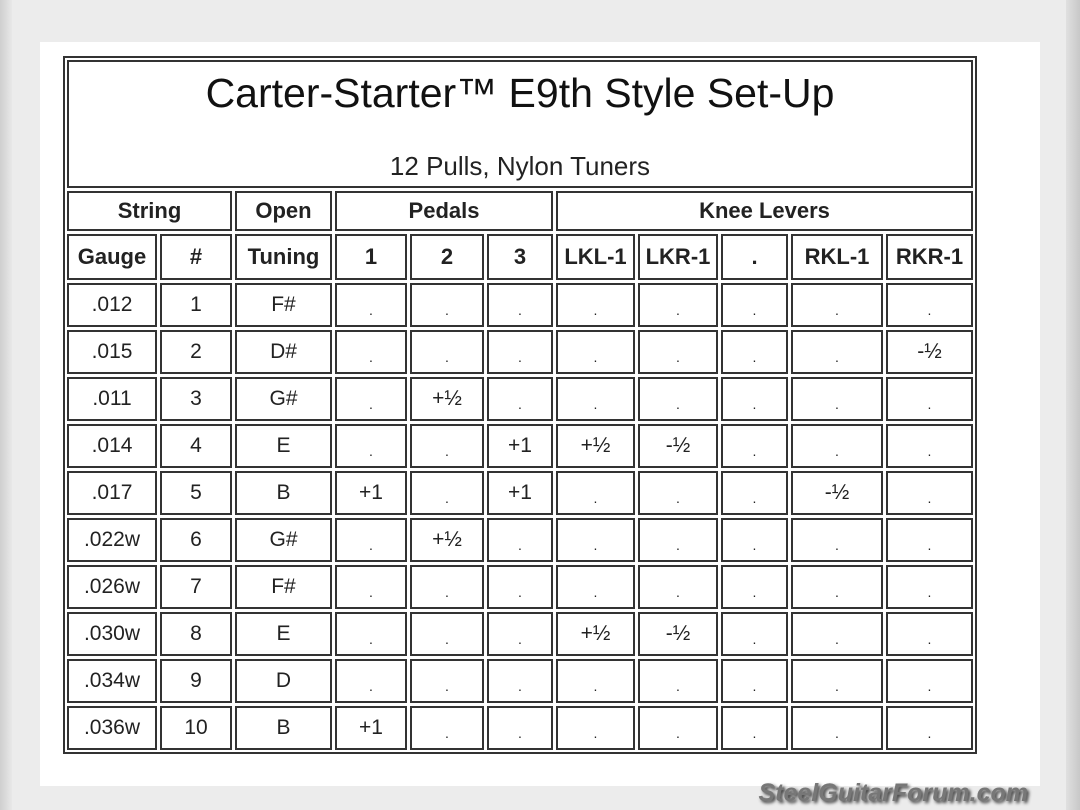 Image resolution: width=1080 pixels, height=810 pixels. What do you see at coordinates (196, 351) in the screenshot?
I see `cell-value: 2` at bounding box center [196, 351].